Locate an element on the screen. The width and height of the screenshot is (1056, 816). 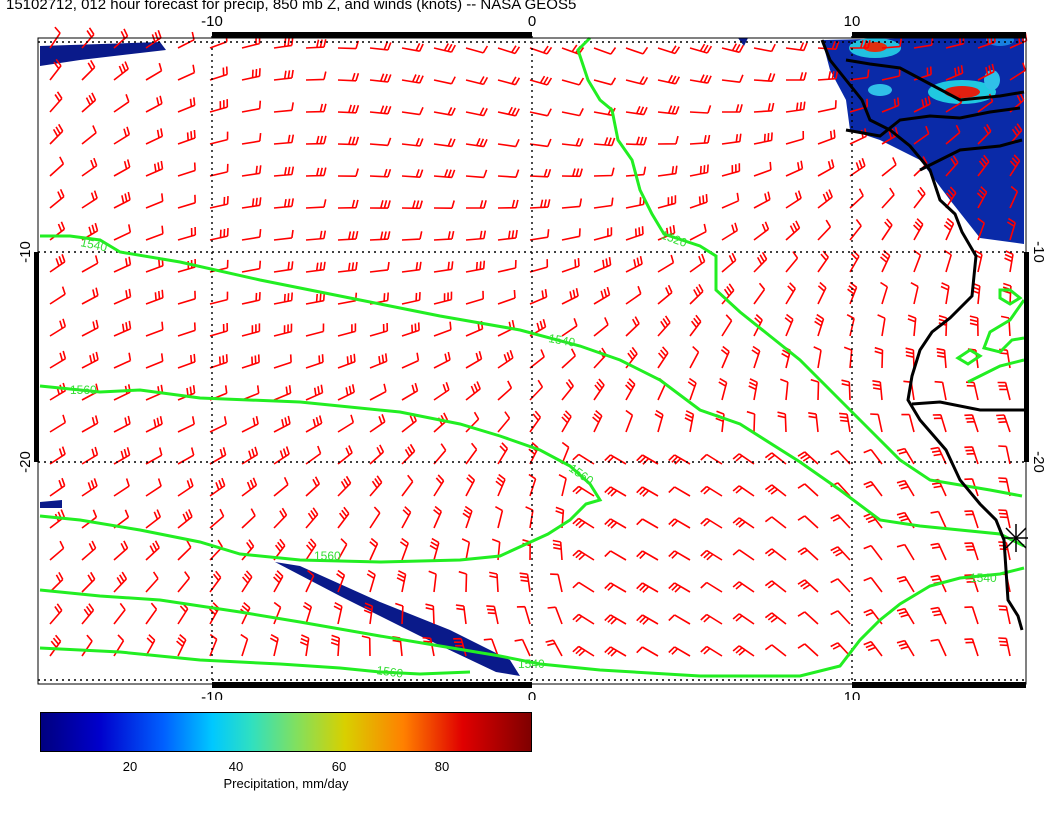
colorbar-gradient is located at coordinates (286, 732).